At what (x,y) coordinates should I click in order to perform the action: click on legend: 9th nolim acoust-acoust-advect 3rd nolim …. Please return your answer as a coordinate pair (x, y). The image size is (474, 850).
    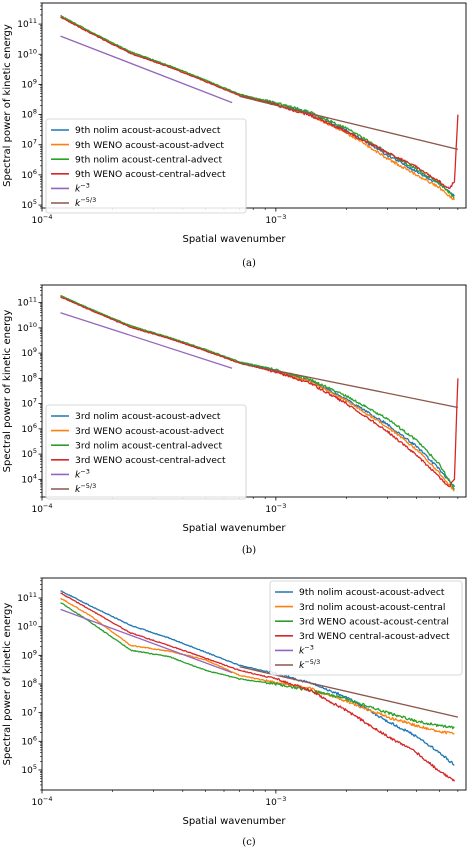
    Looking at the image, I should click on (366, 628).